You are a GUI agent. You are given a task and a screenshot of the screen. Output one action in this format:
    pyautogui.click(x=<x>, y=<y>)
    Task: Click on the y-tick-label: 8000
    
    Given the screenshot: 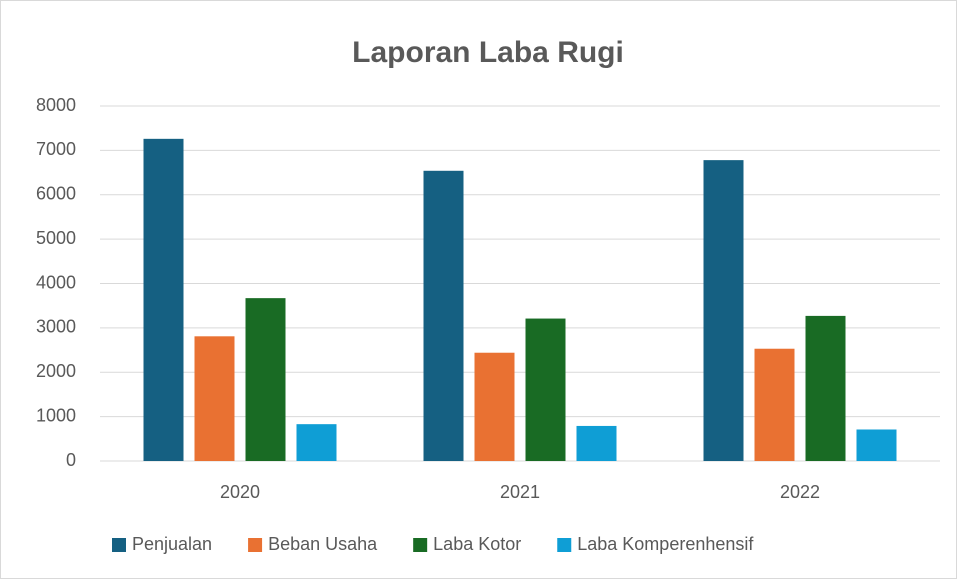 What is the action you would take?
    pyautogui.click(x=56, y=105)
    